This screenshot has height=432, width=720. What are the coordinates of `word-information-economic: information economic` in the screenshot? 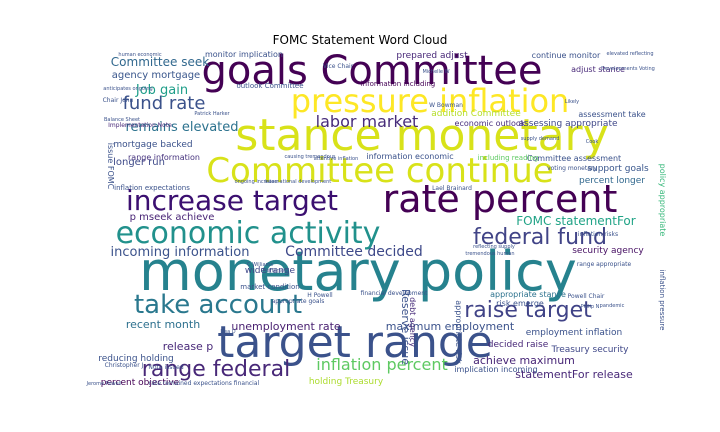 It's located at (409, 156).